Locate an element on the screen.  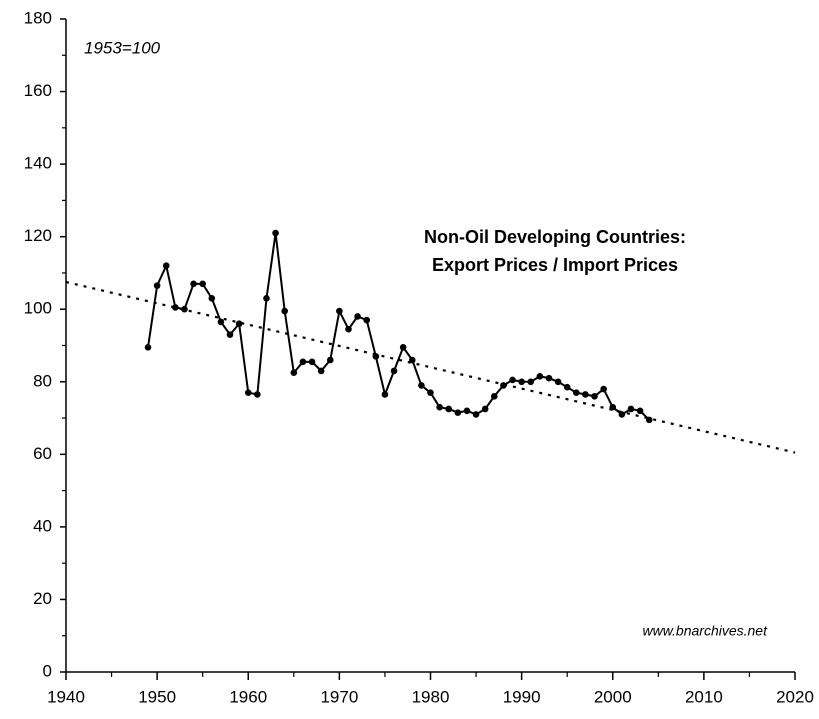
x-tick-label: 2000 is located at coordinates (613, 696).